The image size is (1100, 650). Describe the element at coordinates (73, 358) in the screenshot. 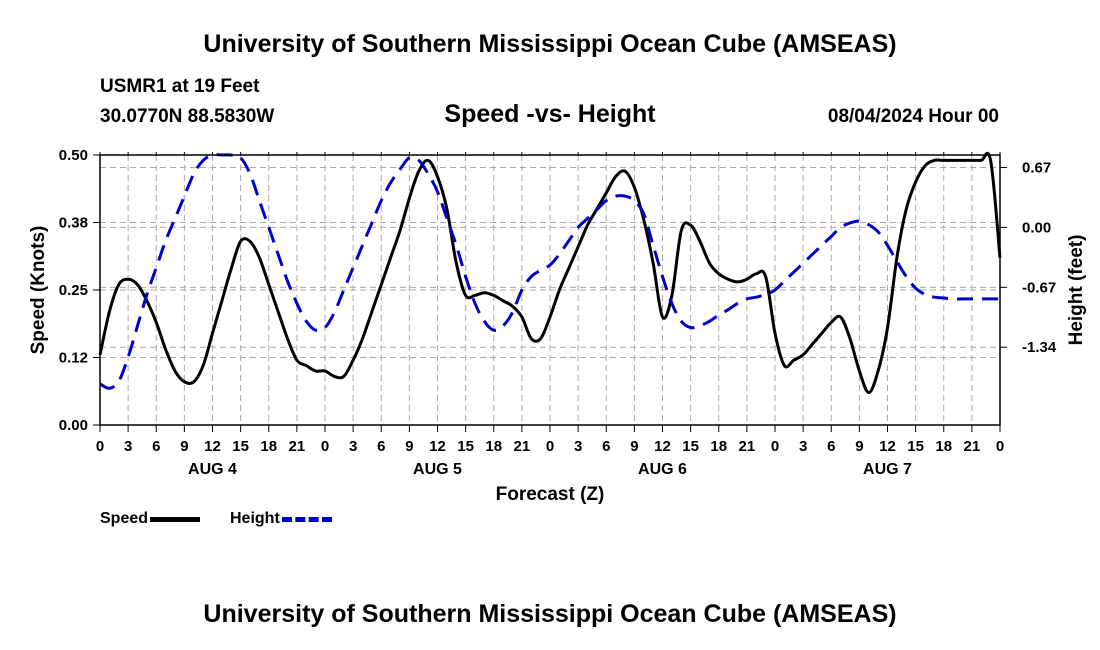

I see `y-tick-label: 0.12` at that location.